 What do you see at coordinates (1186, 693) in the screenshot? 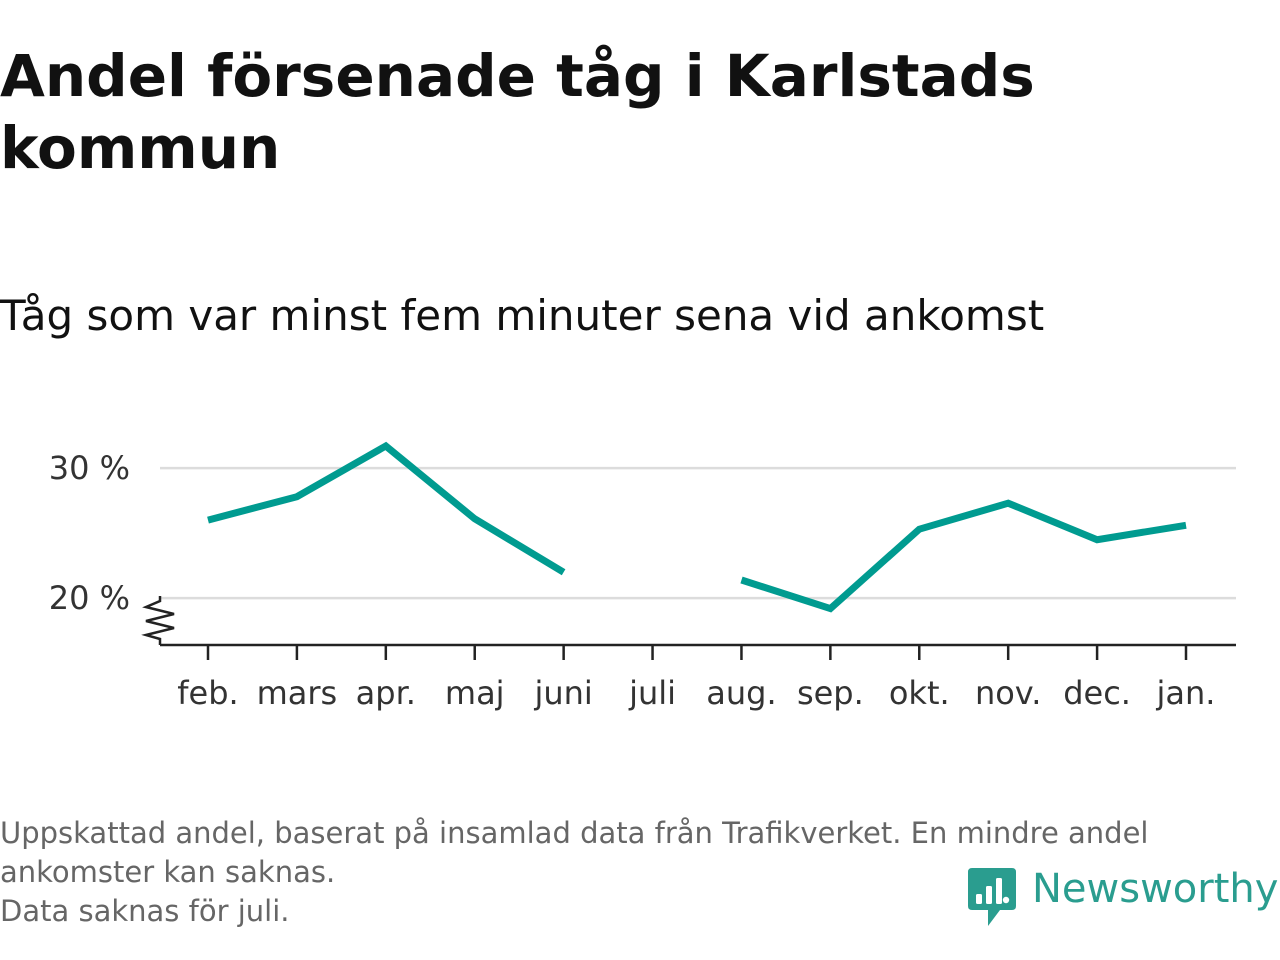
I see `x-tick-label: jan.` at bounding box center [1186, 693].